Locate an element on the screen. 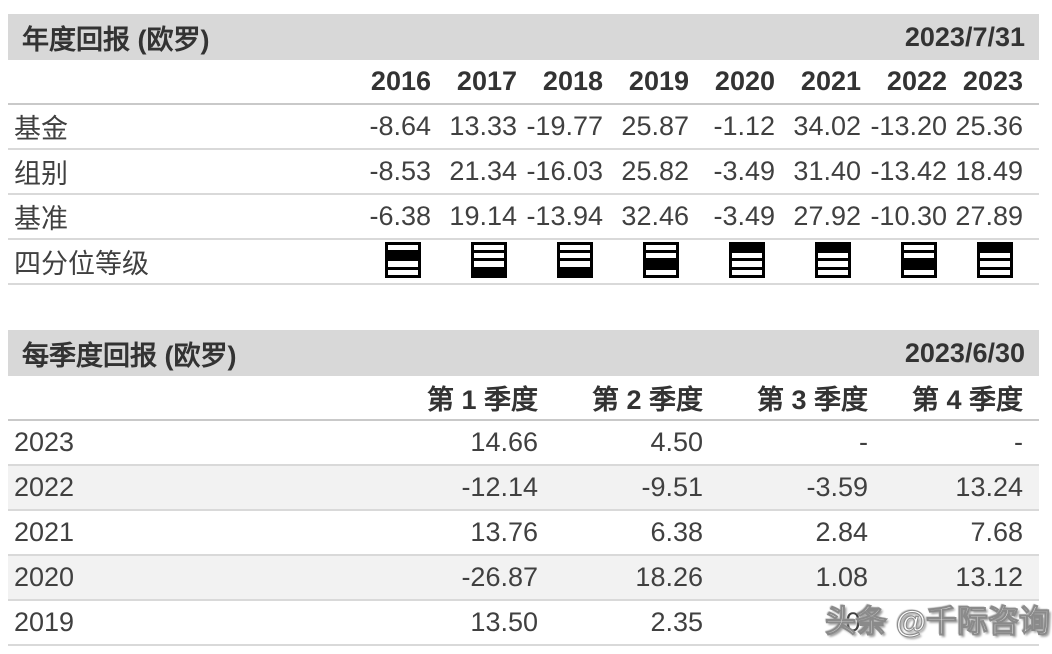  row-label: 2023 is located at coordinates (193, 443).